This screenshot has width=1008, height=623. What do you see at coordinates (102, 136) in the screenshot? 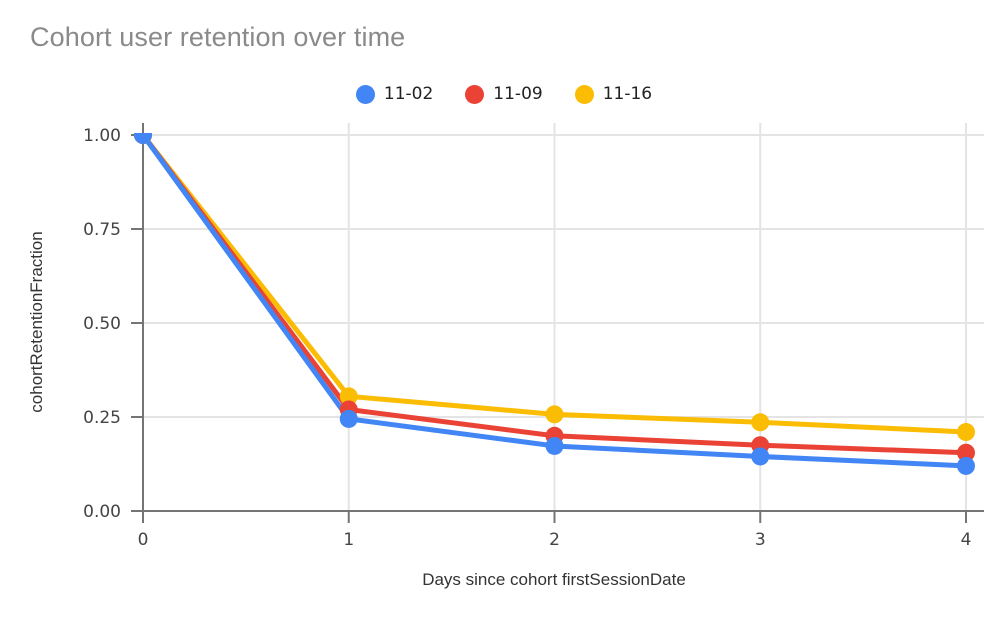
I see `y-tick-label: 1.00` at bounding box center [102, 136].